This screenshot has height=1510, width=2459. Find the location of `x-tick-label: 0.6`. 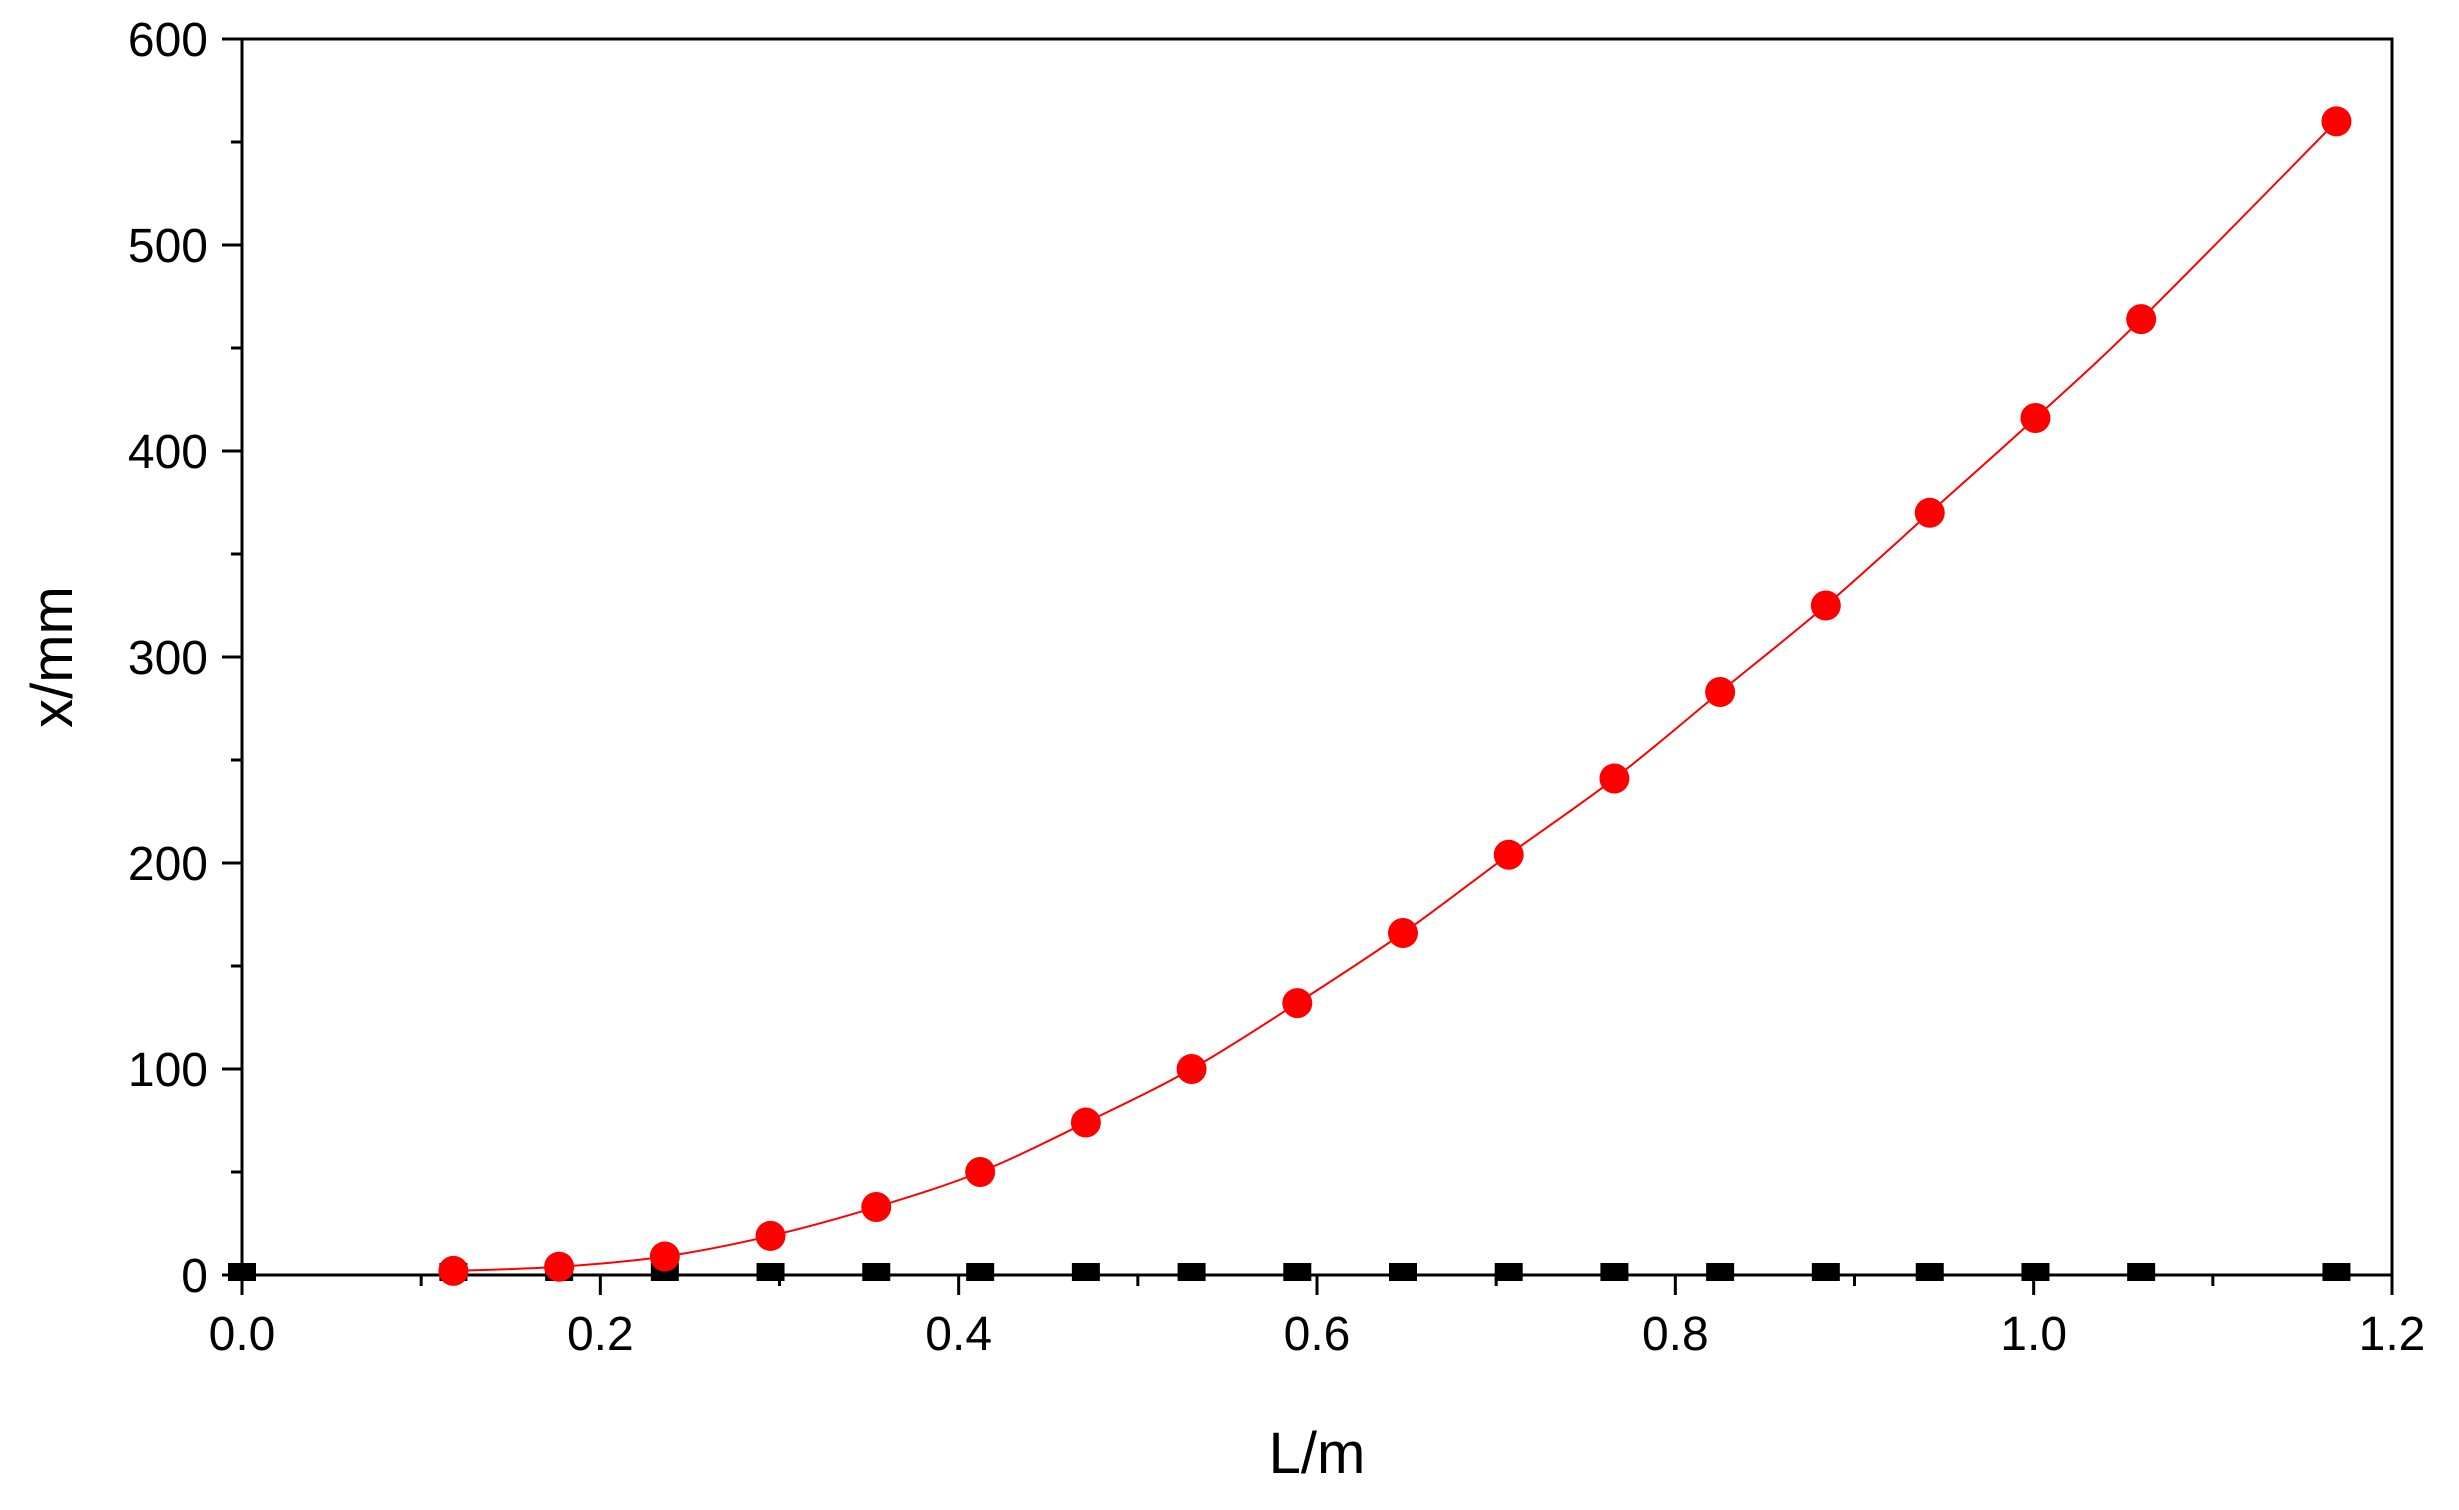

x-tick-label: 0.6 is located at coordinates (1317, 1334).